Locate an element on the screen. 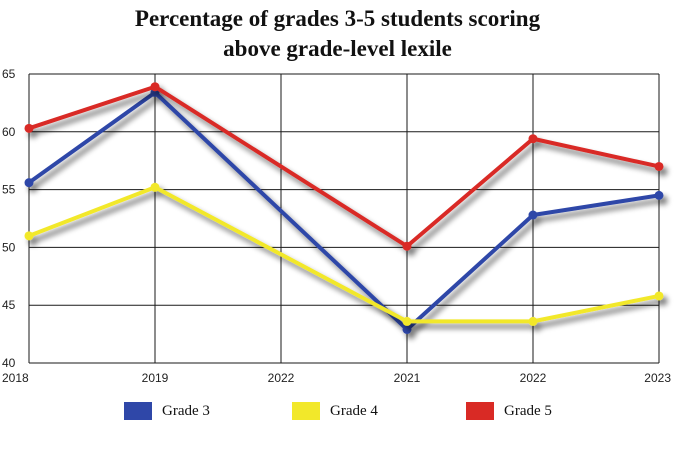 The height and width of the screenshot is (450, 675). legend-item: Grade 4 is located at coordinates (335, 411).